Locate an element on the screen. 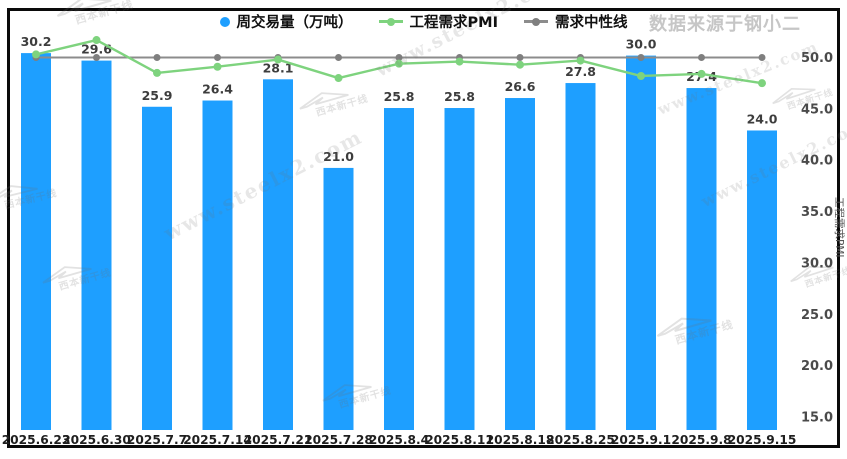 Image resolution: width=847 pixels, height=459 pixels. pmi-point-2025.9.8 is located at coordinates (701, 73).